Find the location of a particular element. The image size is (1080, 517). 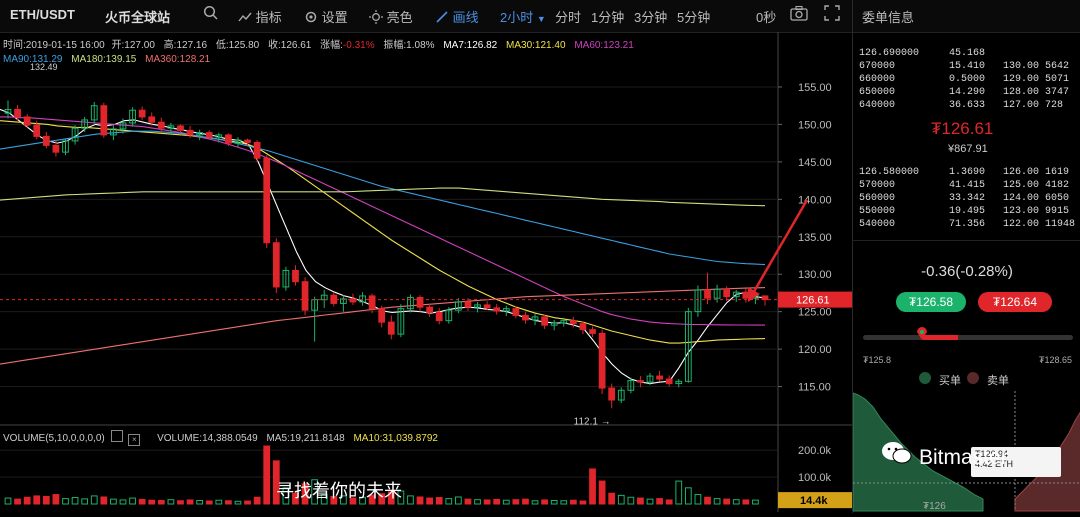

indicator-button: 指标 is located at coordinates (260, 16).